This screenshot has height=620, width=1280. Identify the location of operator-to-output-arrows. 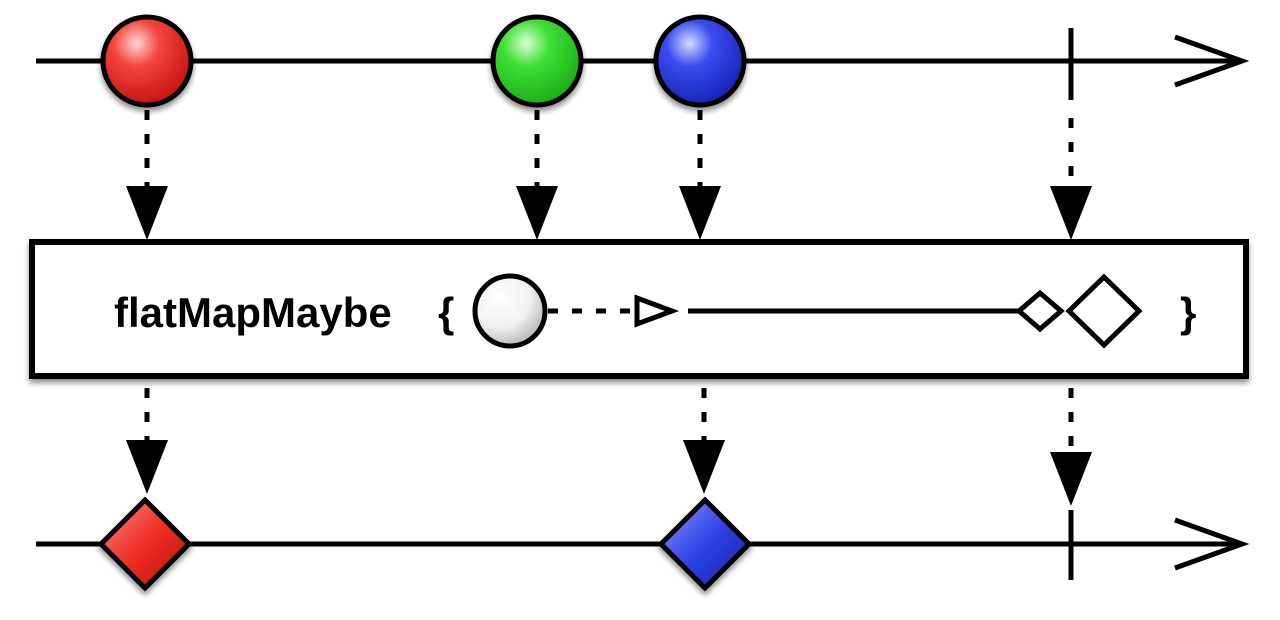
(609, 417).